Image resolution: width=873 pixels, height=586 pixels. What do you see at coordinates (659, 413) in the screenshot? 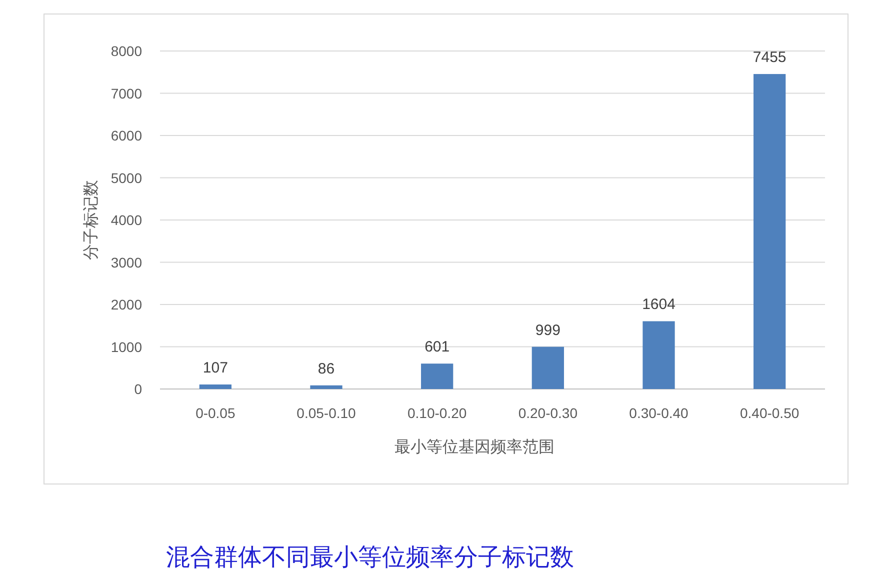
I see `x-tick-label: 0.30-0.40` at bounding box center [659, 413].